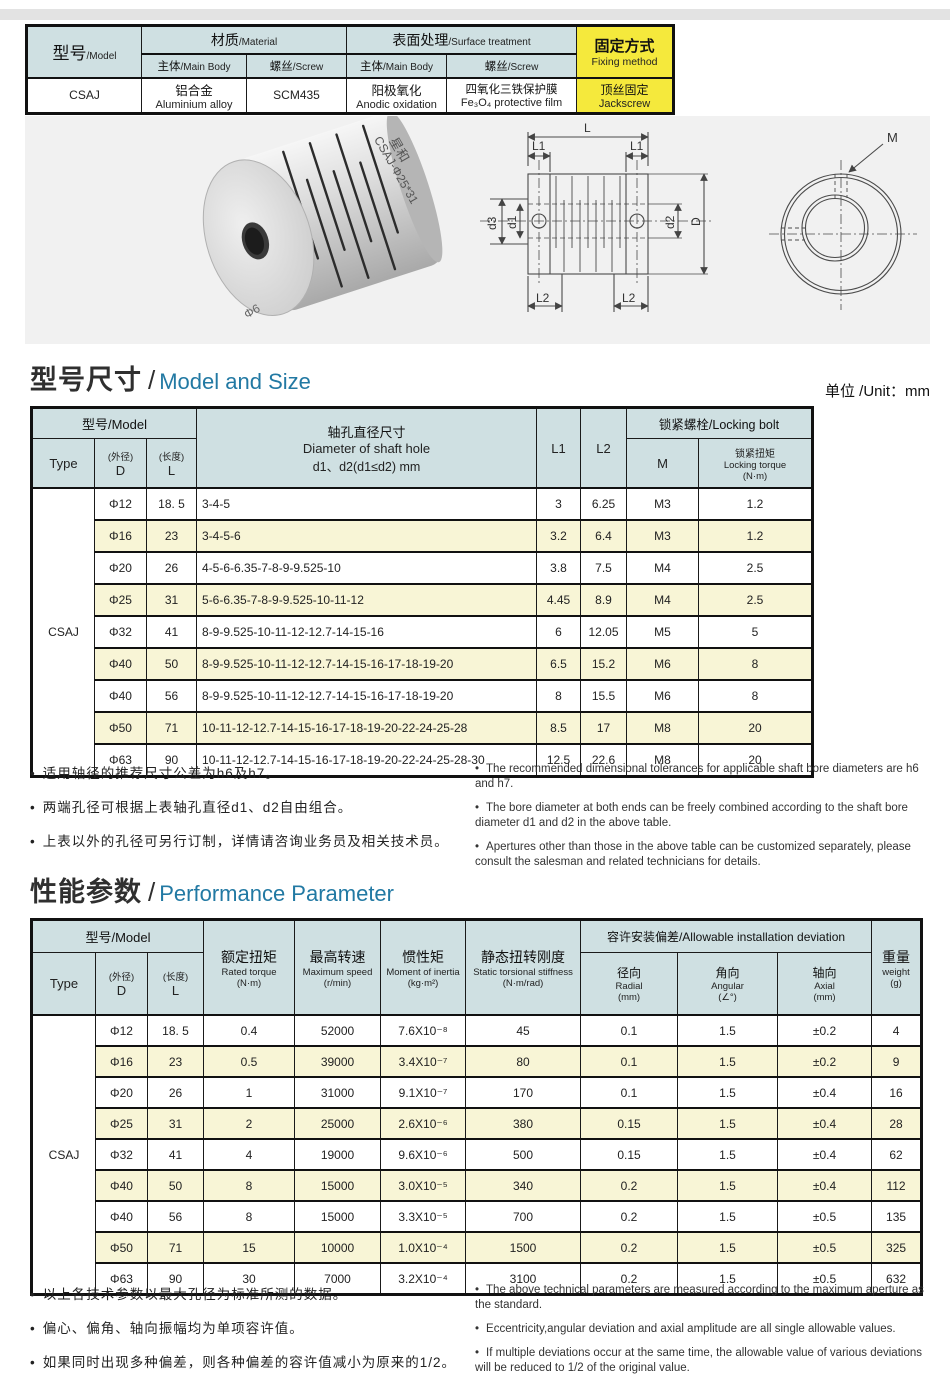 This screenshot has height=1398, width=950. I want to click on label: 顶丝固定, so click(624, 89).